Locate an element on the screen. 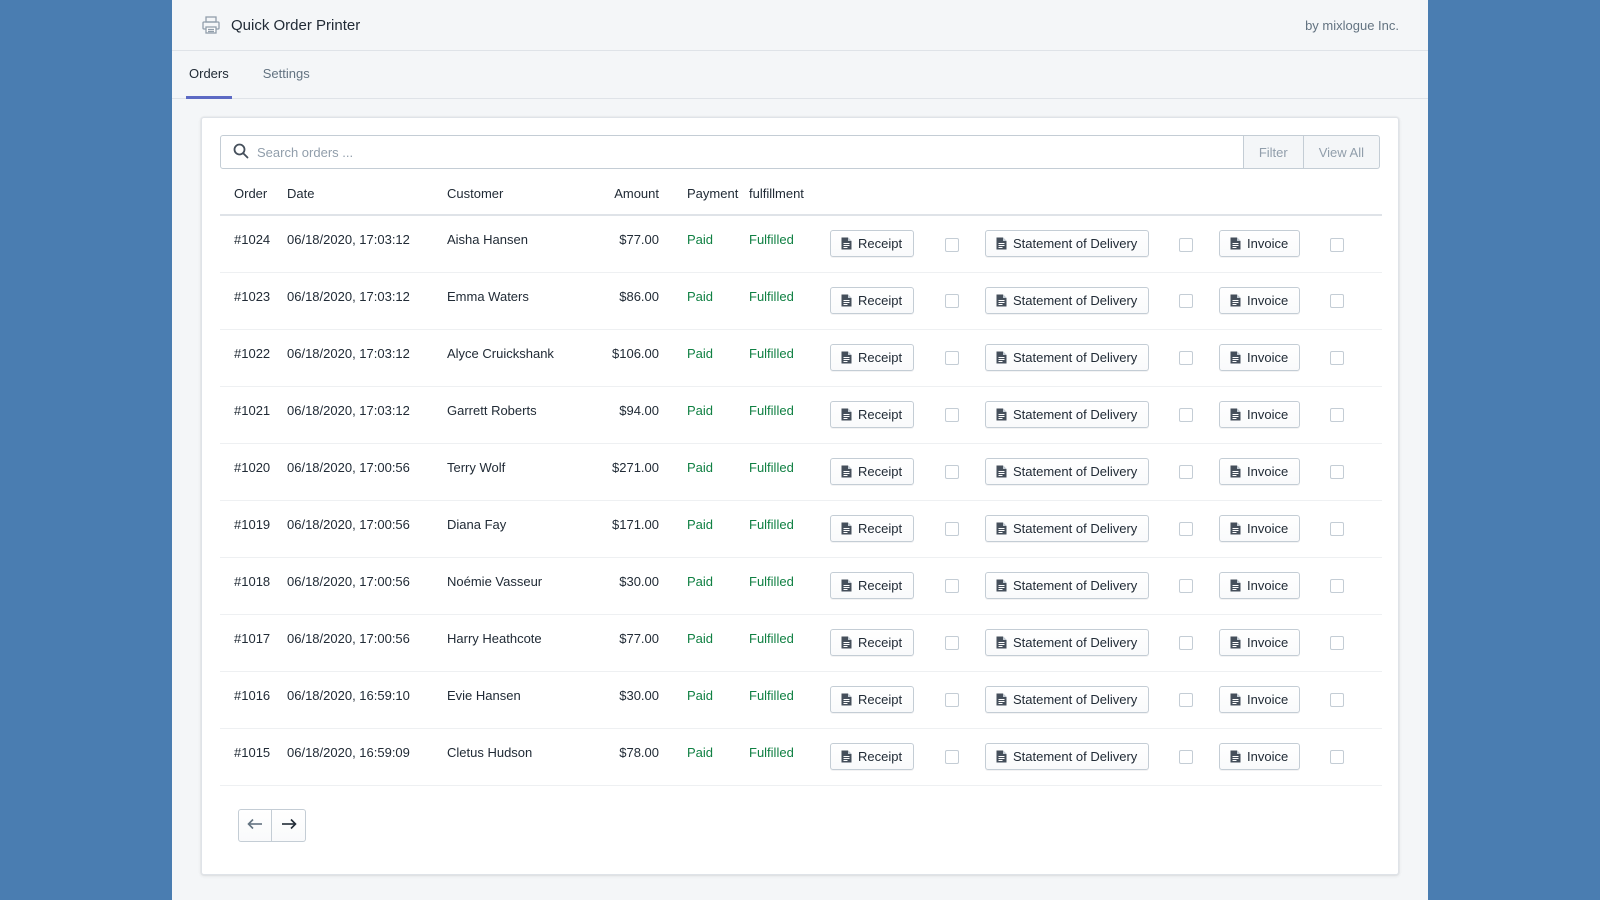 This screenshot has height=900, width=1600. header-fulfillment: fulfillment is located at coordinates (785, 194).